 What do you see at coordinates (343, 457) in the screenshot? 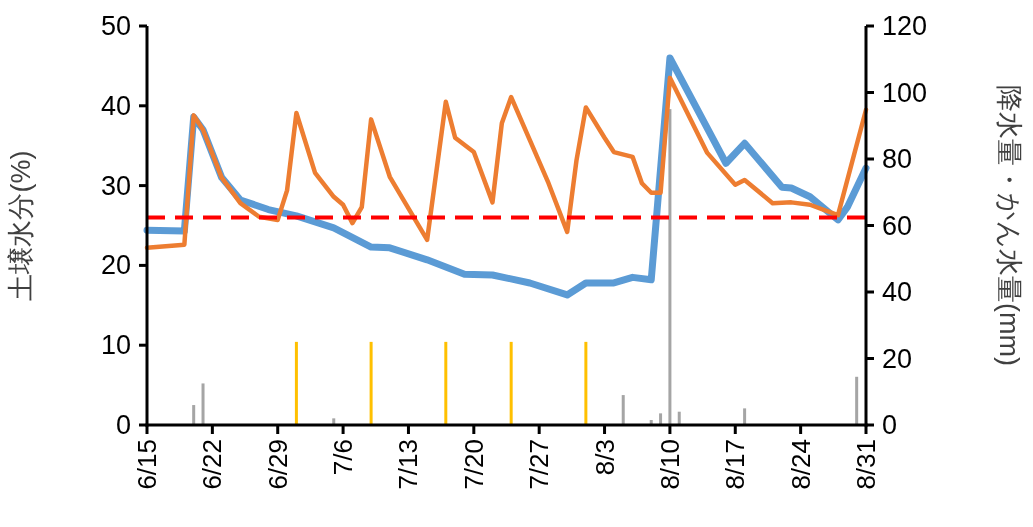
I see `x-tick-label: 7/6` at bounding box center [343, 457].